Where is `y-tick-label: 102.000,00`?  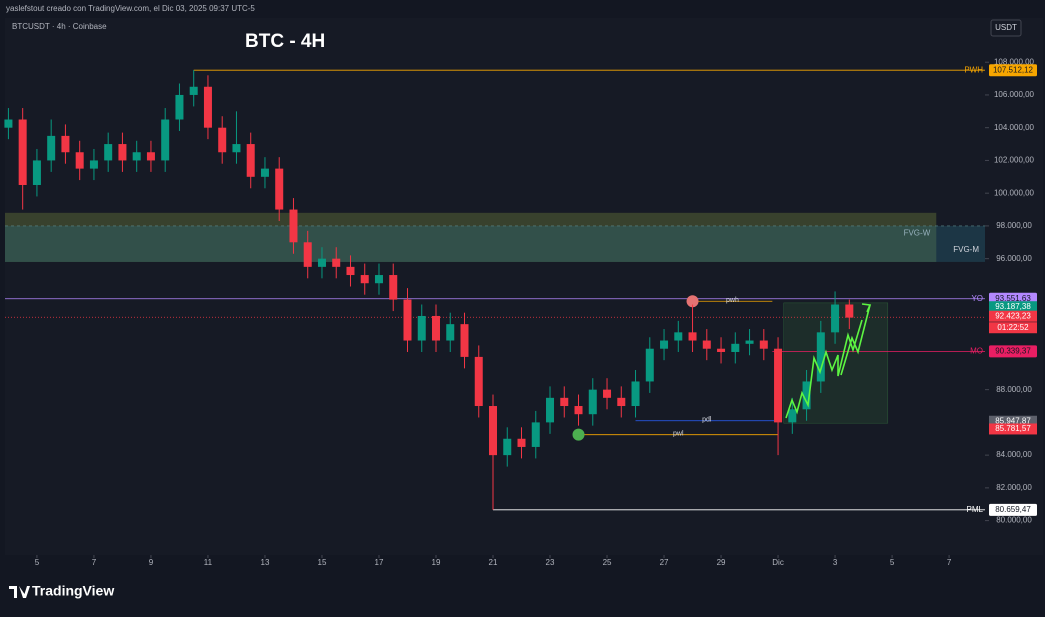 y-tick-label: 102.000,00 is located at coordinates (1014, 160).